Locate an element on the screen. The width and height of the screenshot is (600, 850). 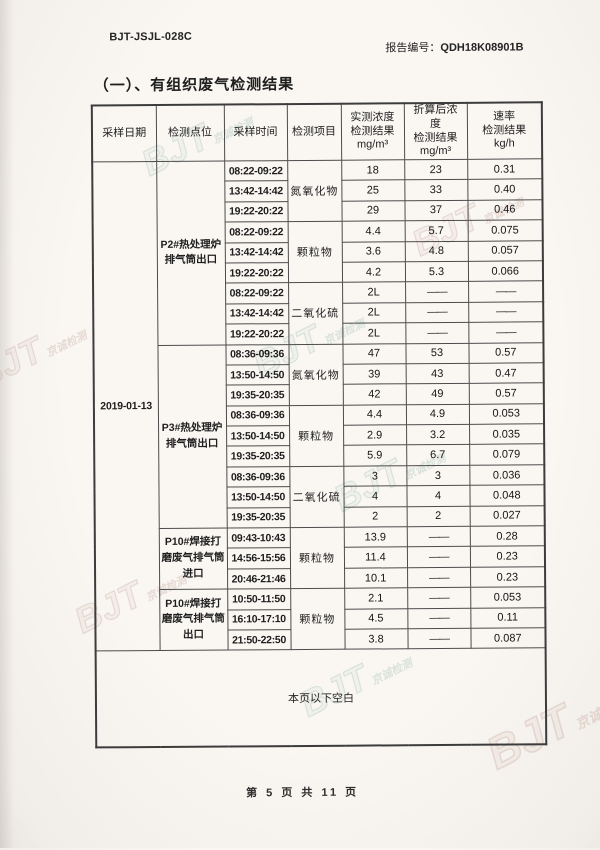
measured-concentration-cell: 39 is located at coordinates (374, 374).